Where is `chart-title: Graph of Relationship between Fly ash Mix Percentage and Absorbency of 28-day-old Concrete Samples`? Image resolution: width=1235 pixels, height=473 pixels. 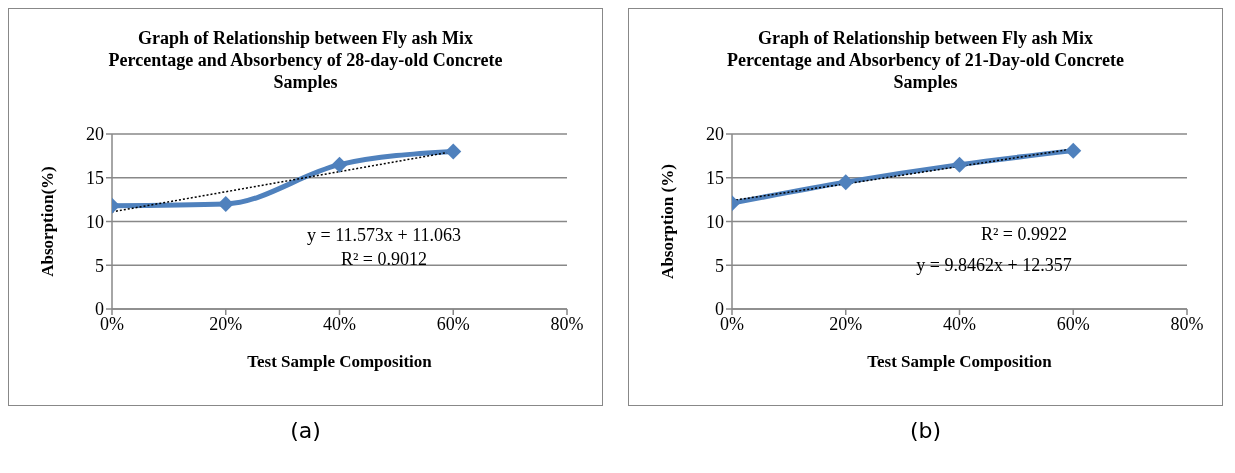
chart-title: Graph of Relationship between Fly ash Mix Percentage and Absorbency of 28-day-old Concrete Samples is located at coordinates (305, 60).